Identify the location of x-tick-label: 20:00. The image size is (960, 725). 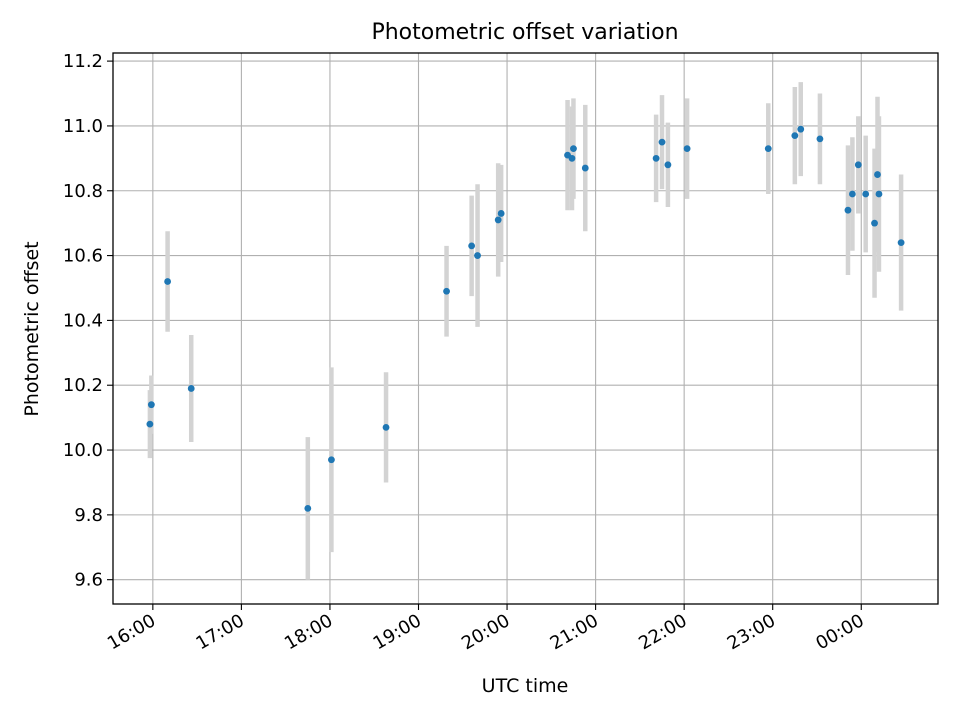
(485, 632).